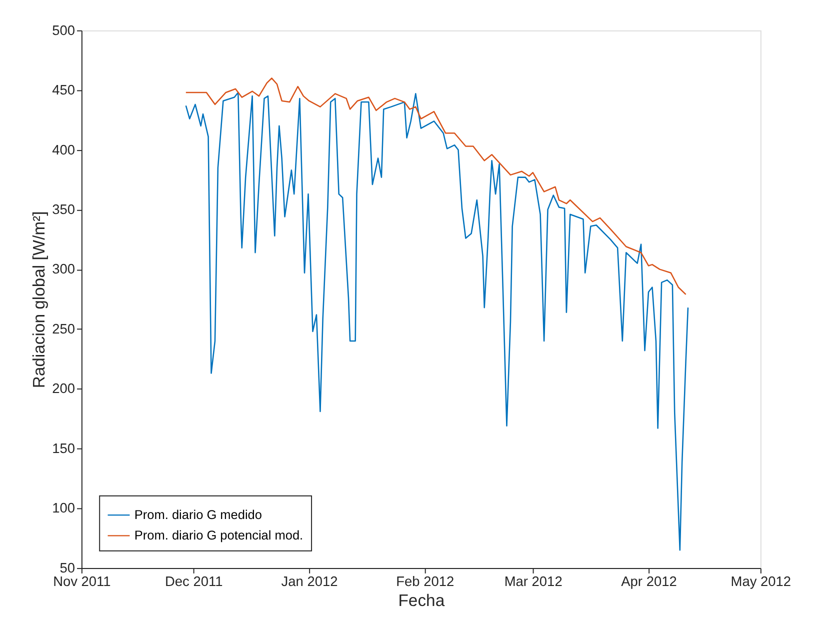 Image resolution: width=835 pixels, height=632 pixels. Describe the element at coordinates (422, 600) in the screenshot. I see `x-axis-title: Fecha` at that location.